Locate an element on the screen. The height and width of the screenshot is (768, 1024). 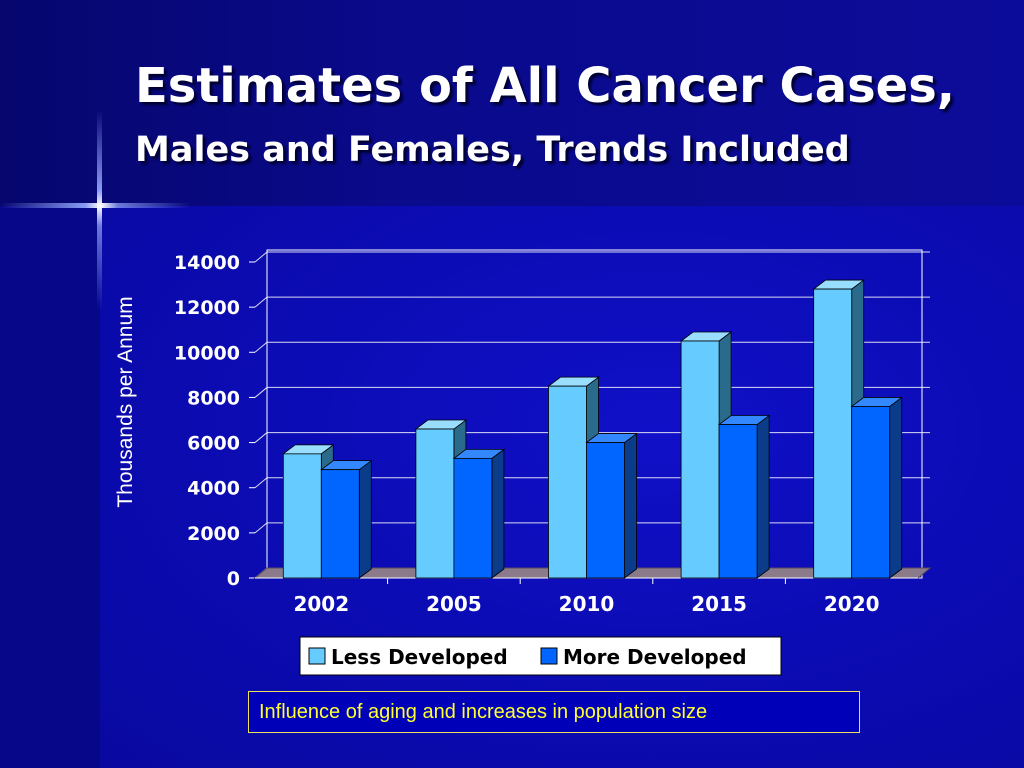
legend-label-more-developed: More Developed is located at coordinates (655, 657).